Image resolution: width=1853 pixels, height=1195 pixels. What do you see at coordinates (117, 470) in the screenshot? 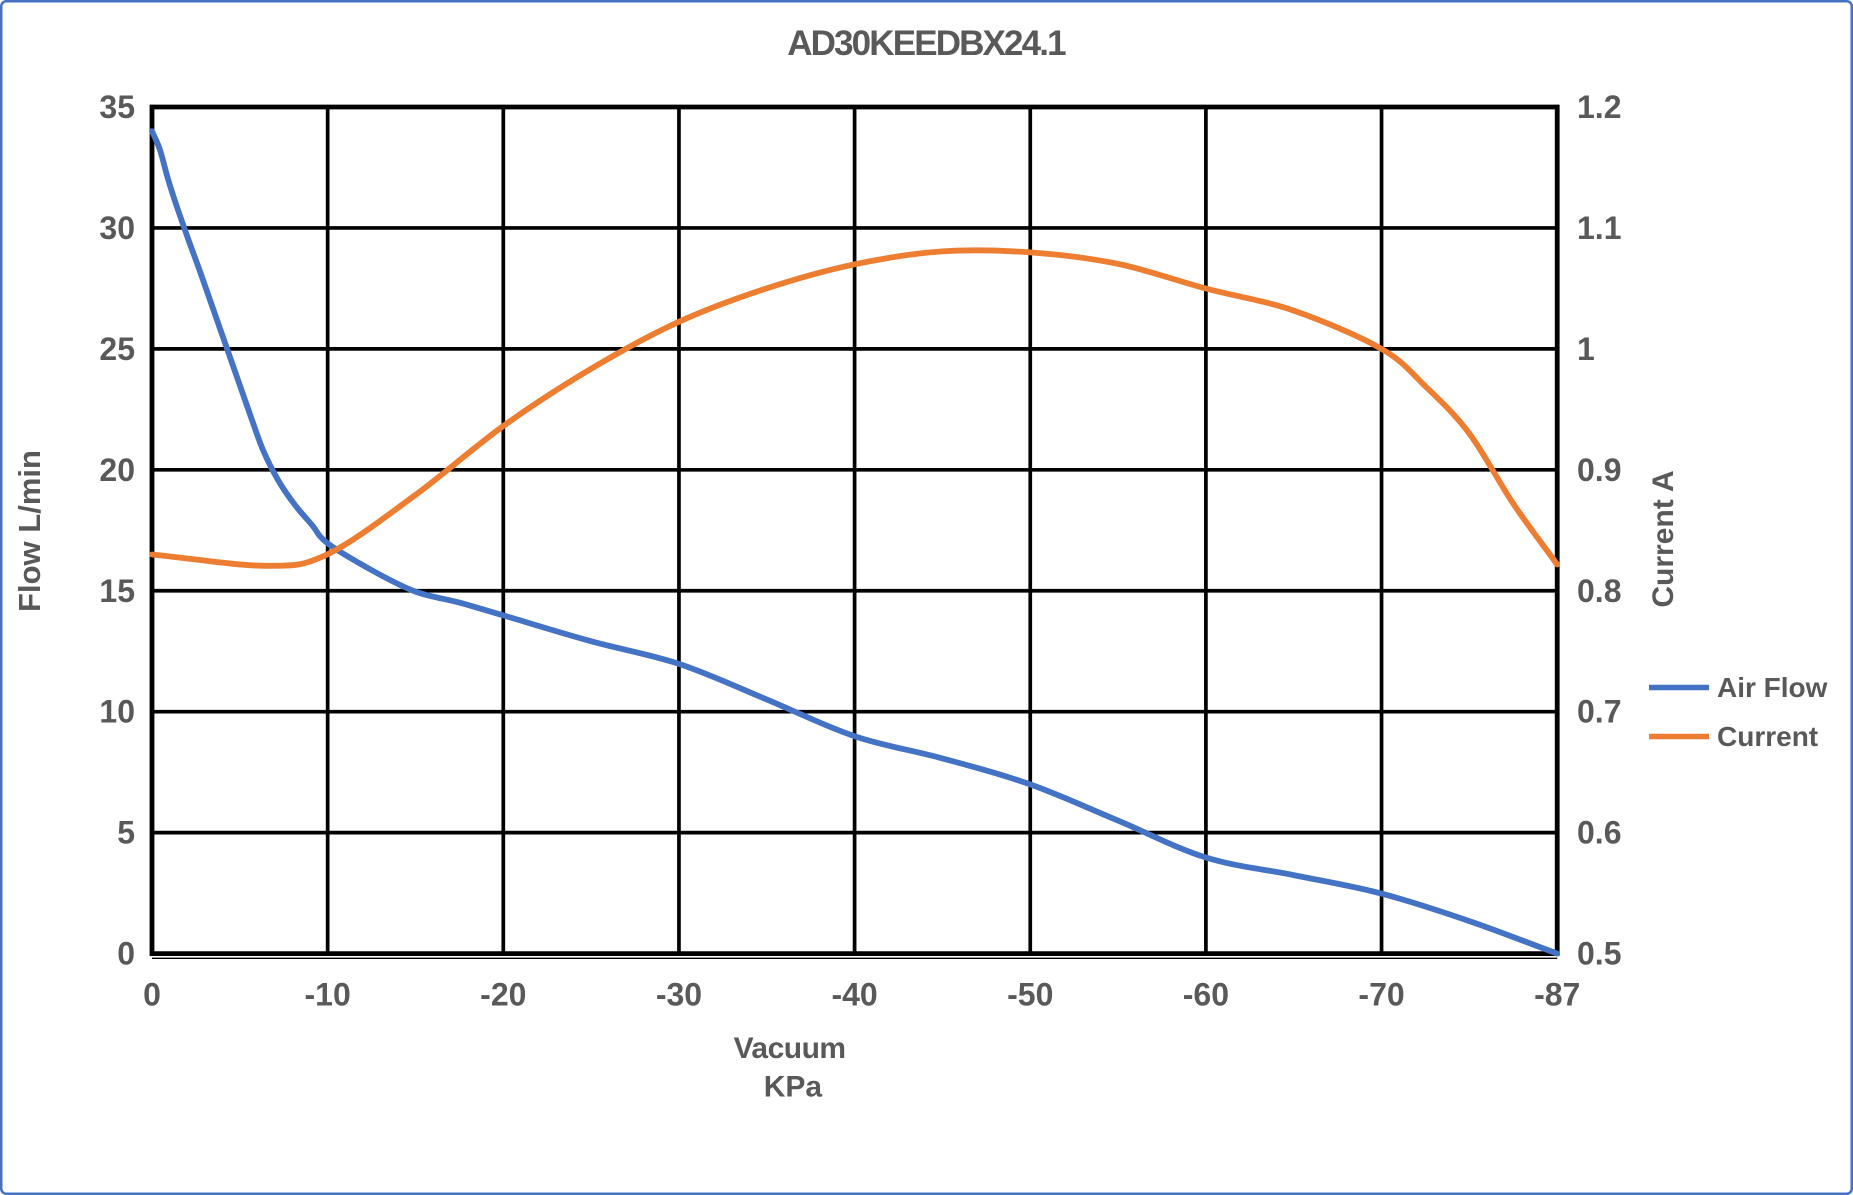
I see `svg-text: 20` at bounding box center [117, 470].